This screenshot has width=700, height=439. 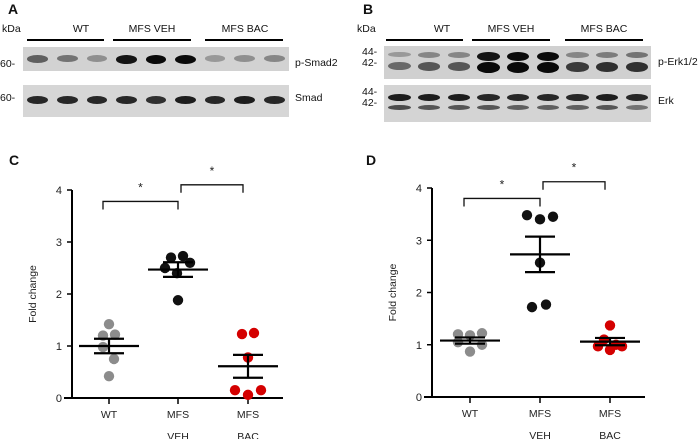 I want to click on panel-a-blot-smad, so click(x=156, y=101).